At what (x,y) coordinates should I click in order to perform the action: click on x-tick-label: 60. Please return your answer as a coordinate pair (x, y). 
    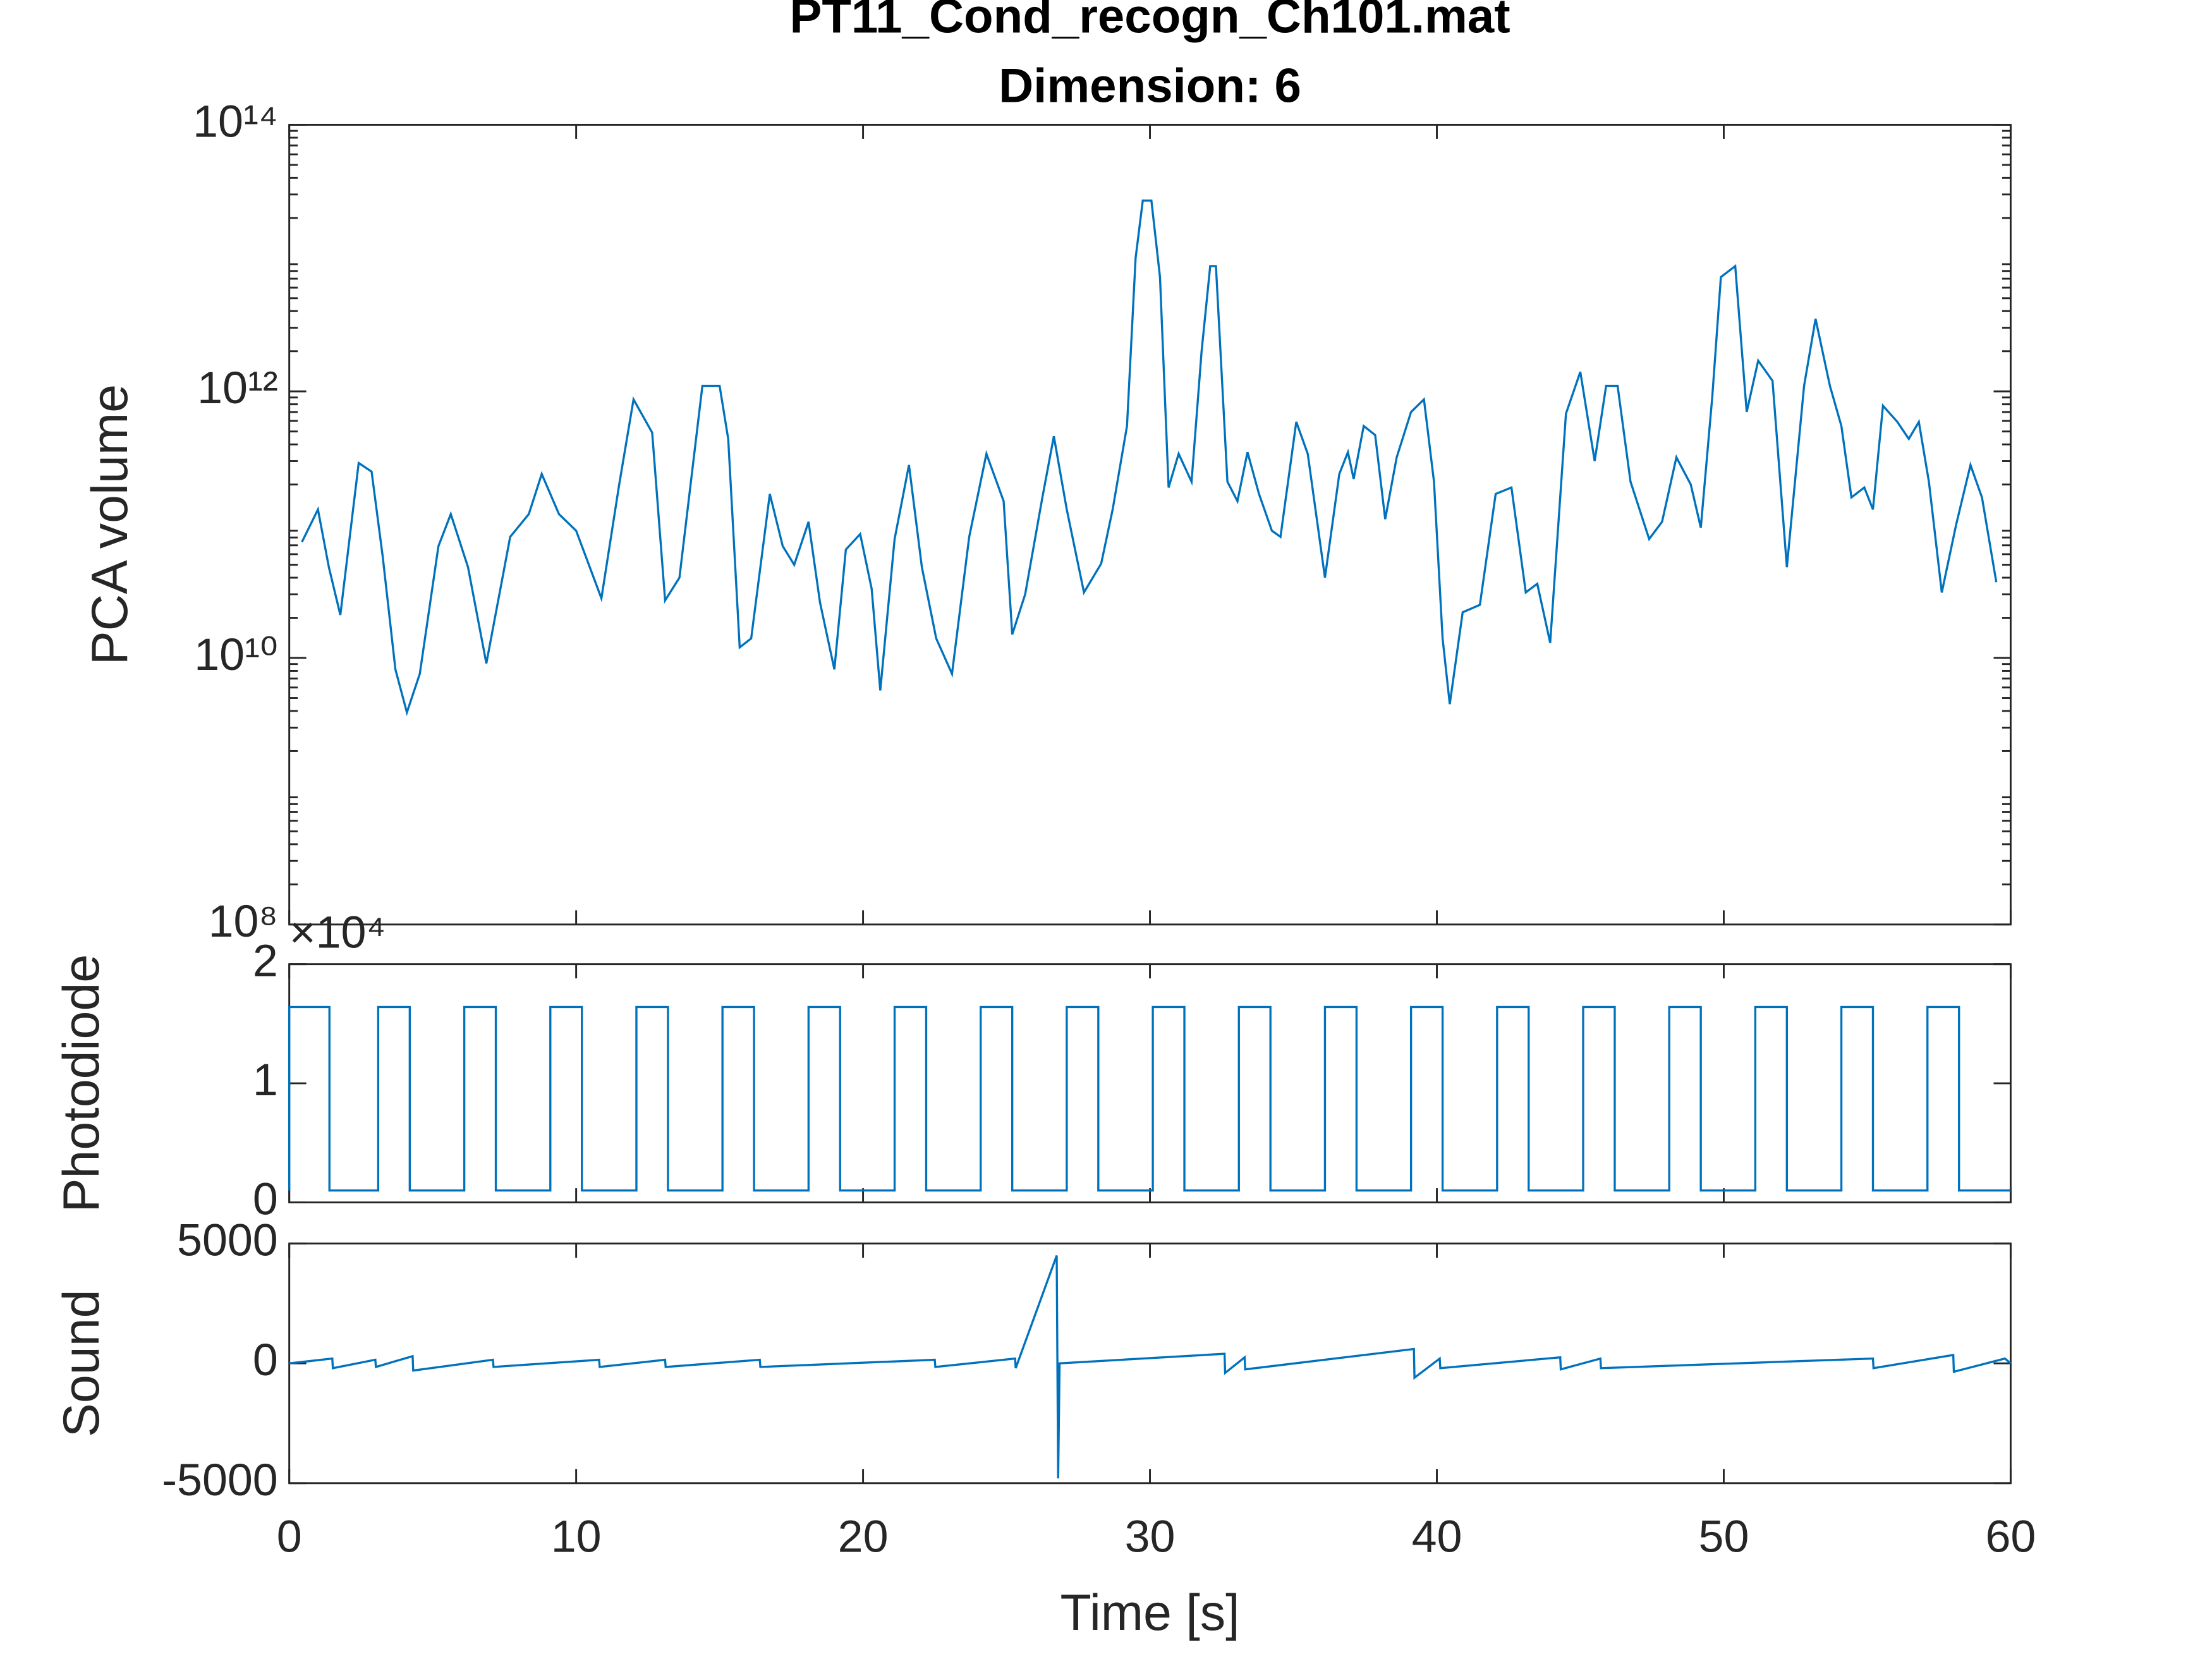
    Looking at the image, I should click on (2010, 1537).